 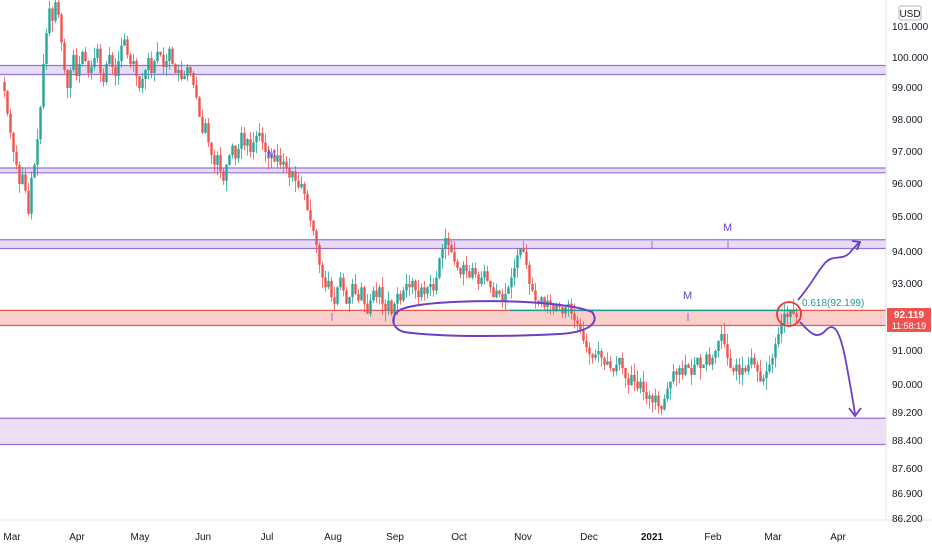 What do you see at coordinates (907, 413) in the screenshot?
I see `y-tick-label: 89.200` at bounding box center [907, 413].